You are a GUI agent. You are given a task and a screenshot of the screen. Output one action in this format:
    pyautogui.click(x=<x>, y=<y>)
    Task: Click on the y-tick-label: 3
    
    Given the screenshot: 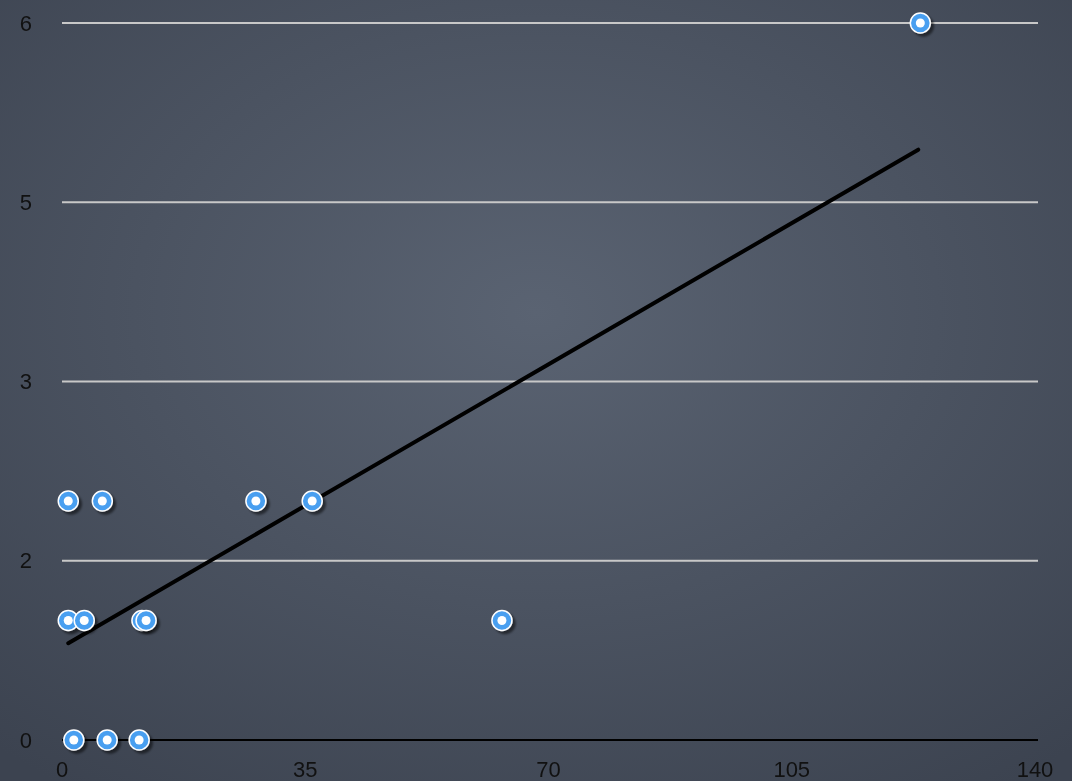 What is the action you would take?
    pyautogui.click(x=25, y=382)
    